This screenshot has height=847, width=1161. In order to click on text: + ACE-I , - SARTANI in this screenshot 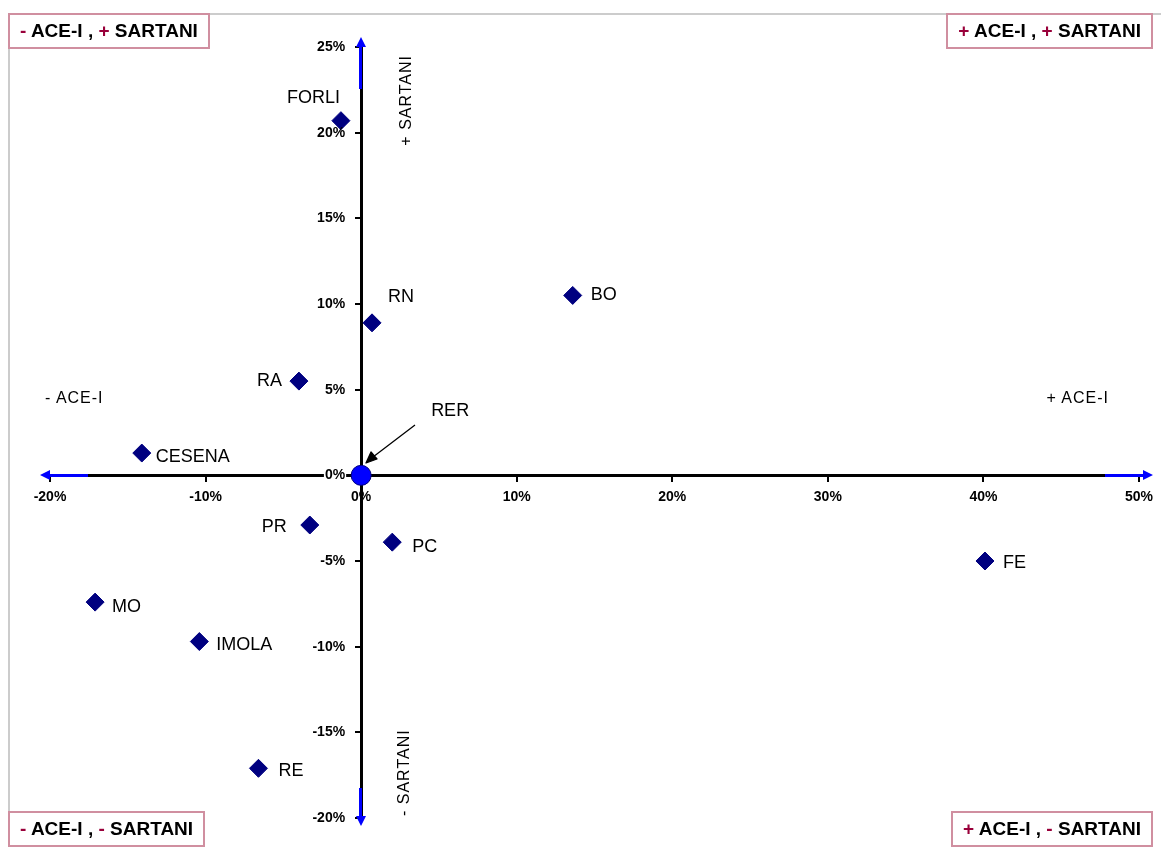, I will do `click(1052, 828)`.